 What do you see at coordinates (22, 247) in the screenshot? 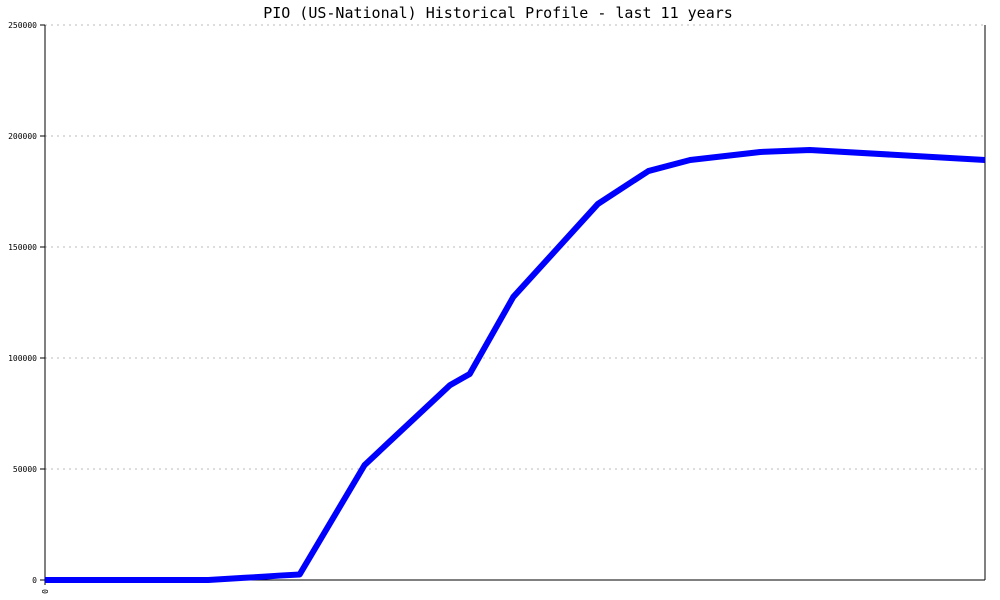
I see `y-tick-label: 150000` at bounding box center [22, 247].